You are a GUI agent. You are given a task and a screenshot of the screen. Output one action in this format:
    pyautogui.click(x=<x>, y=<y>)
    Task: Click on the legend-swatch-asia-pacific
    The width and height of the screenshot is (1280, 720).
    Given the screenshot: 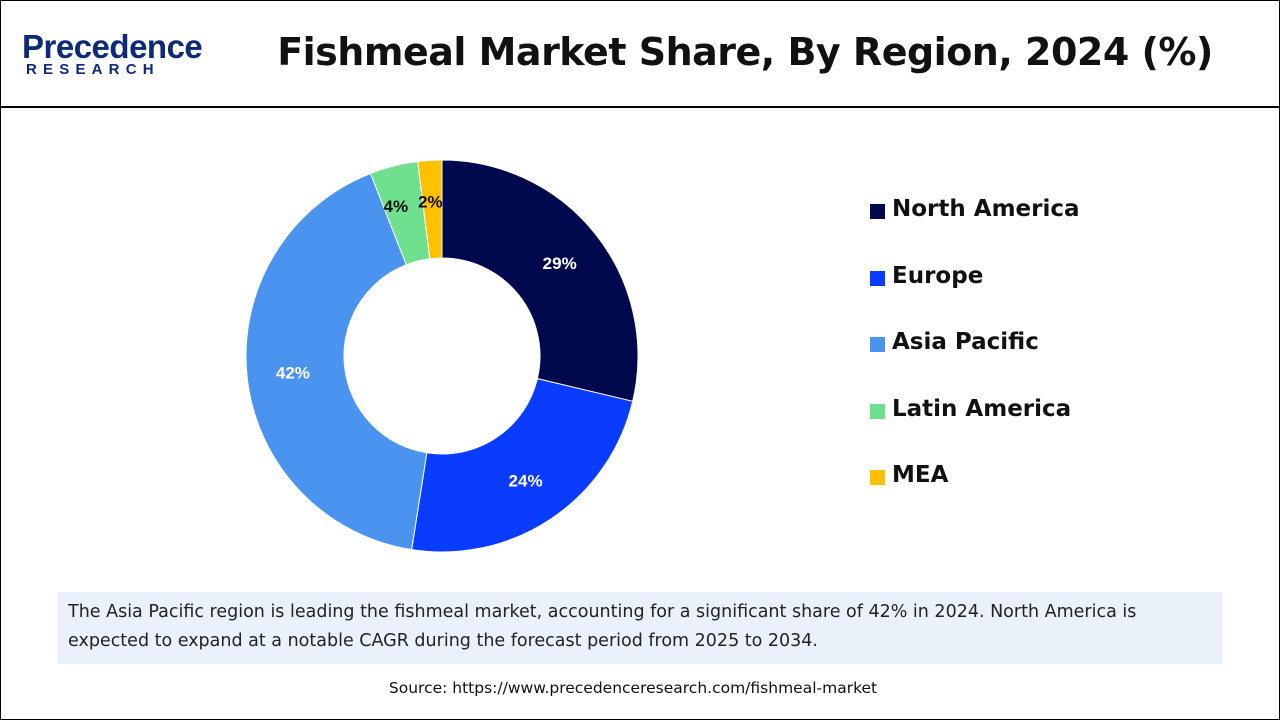 What is the action you would take?
    pyautogui.click(x=877, y=344)
    